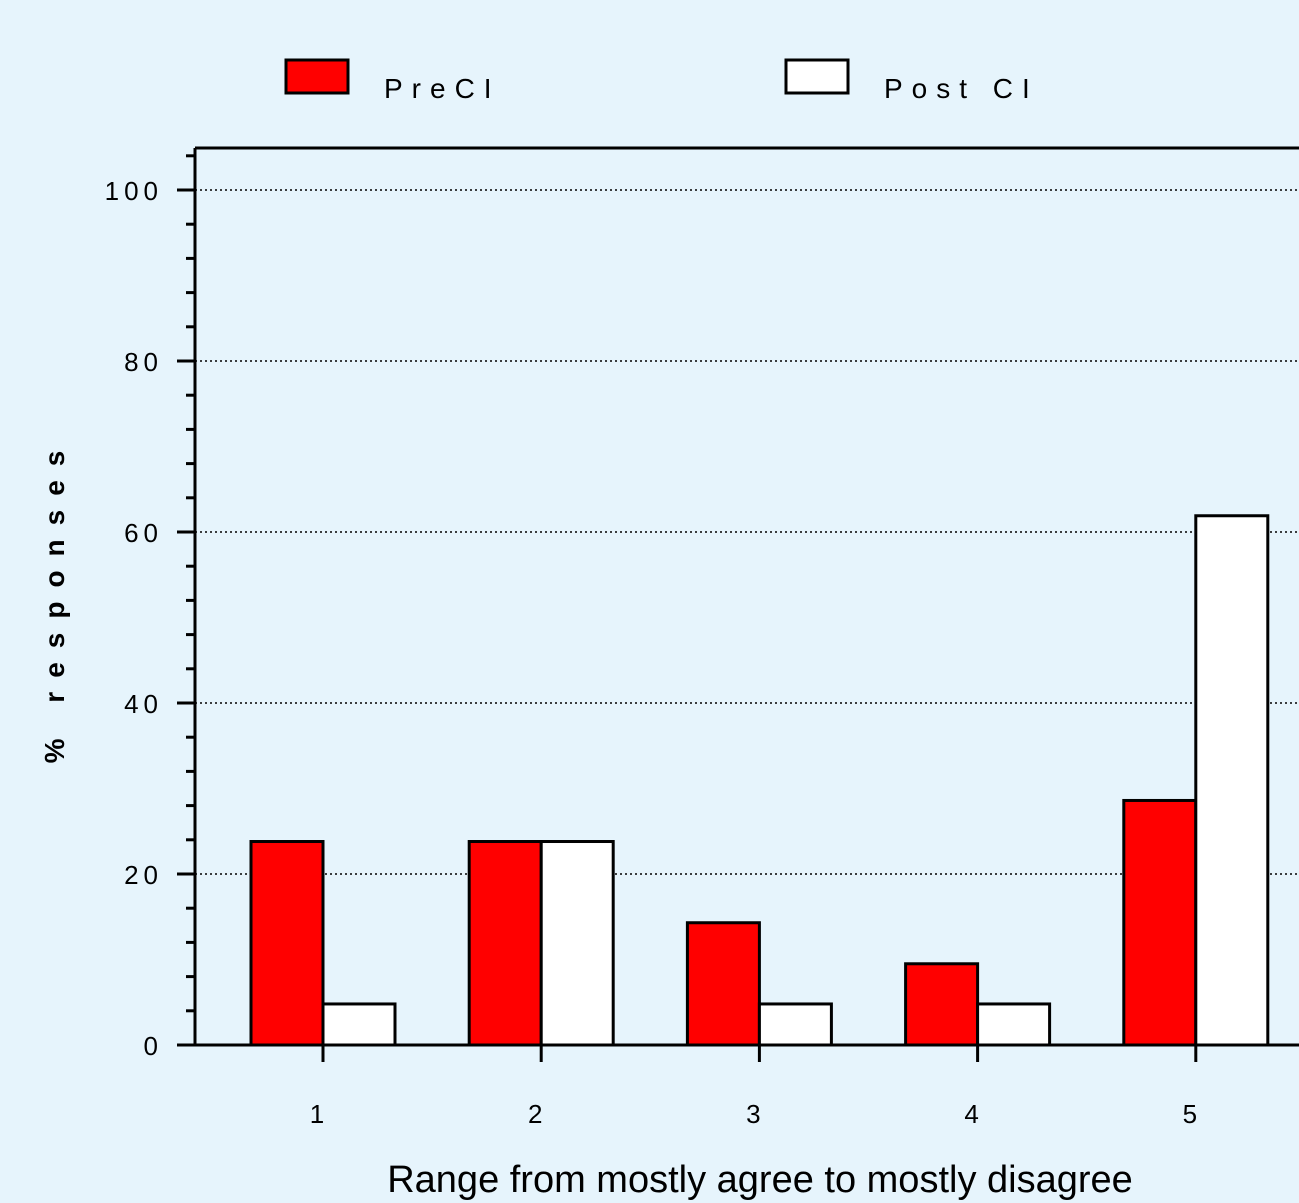 The width and height of the screenshot is (1299, 1203). Describe the element at coordinates (661, 81) in the screenshot. I see `legend: PreCI Post CI` at that location.